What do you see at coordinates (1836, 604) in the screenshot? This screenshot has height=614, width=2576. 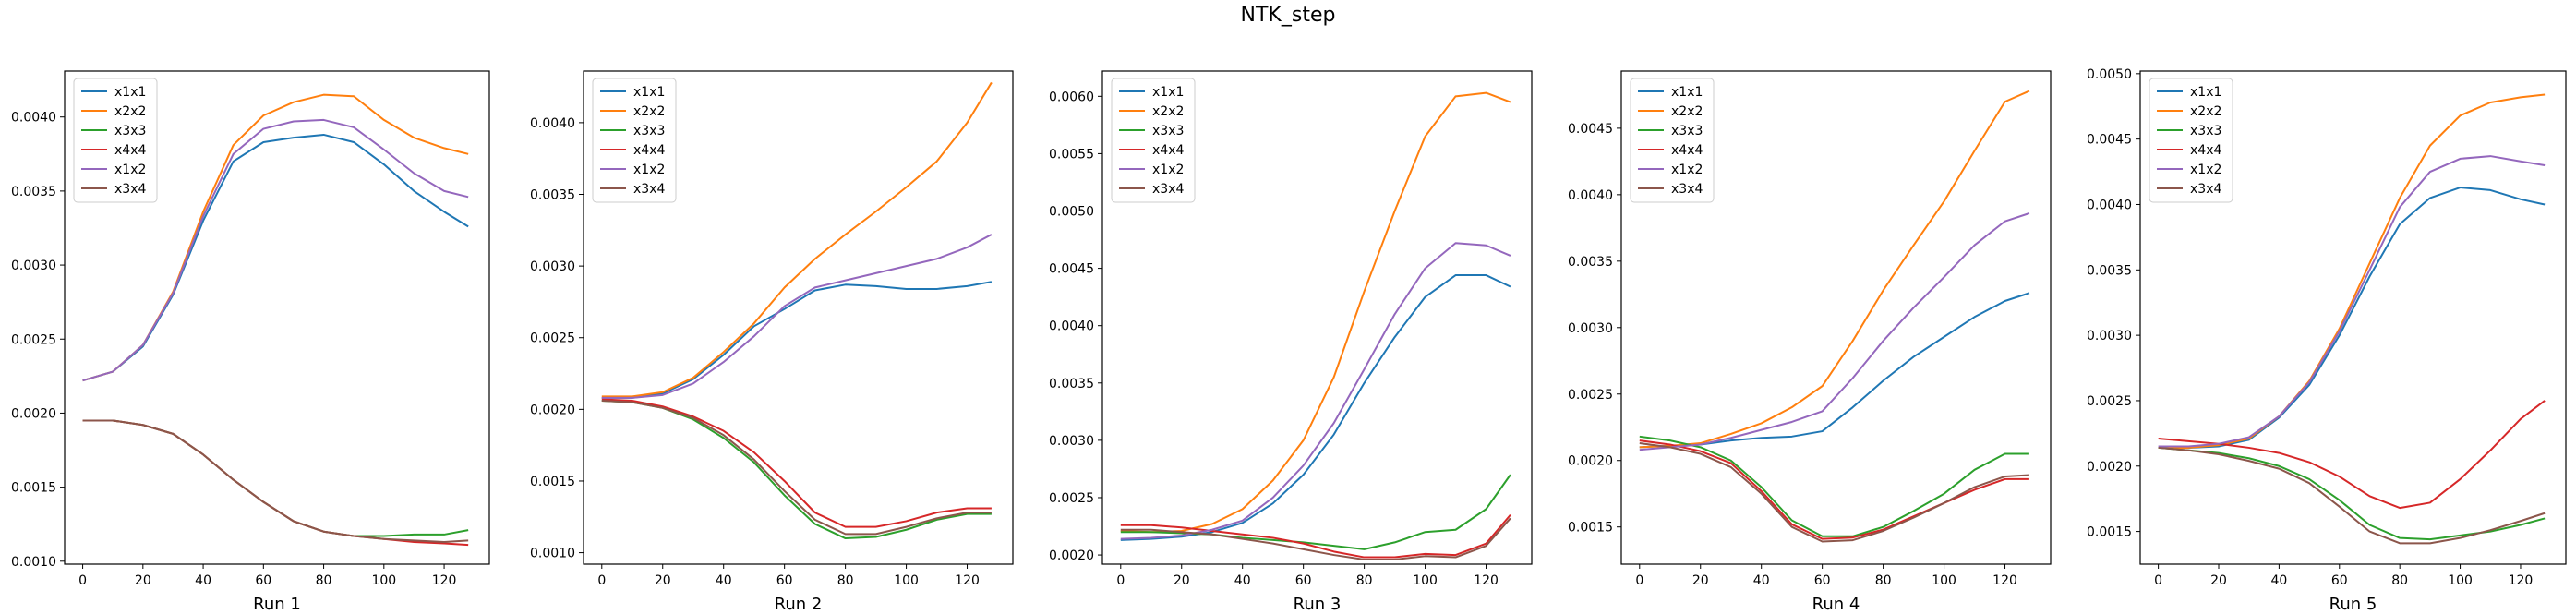 I see `x-axis-label: Run 4` at bounding box center [1836, 604].